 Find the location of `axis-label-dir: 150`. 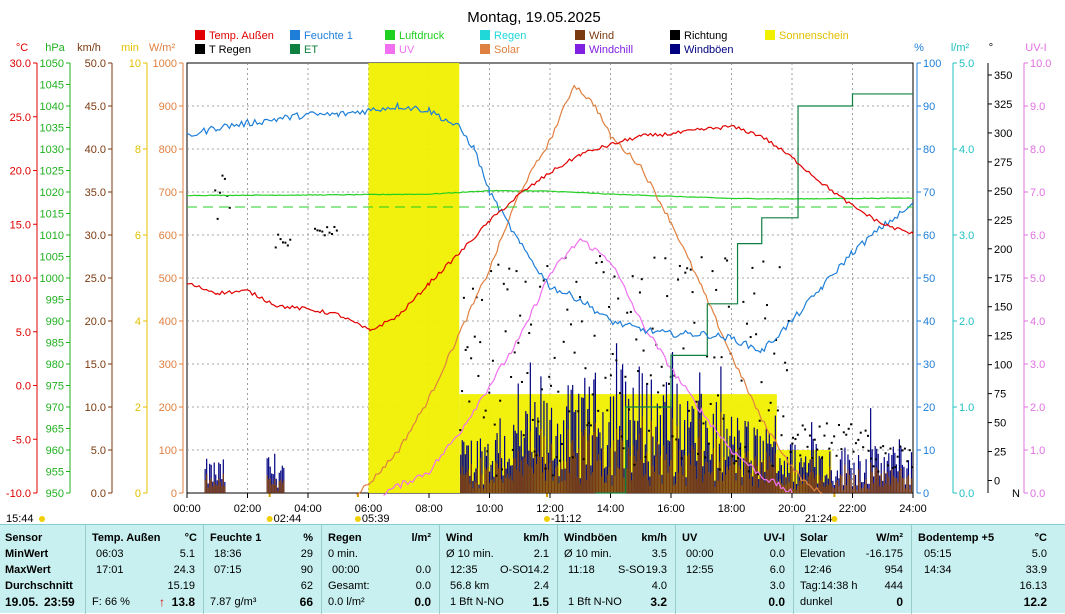

axis-label-dir: 150 is located at coordinates (1003, 308).